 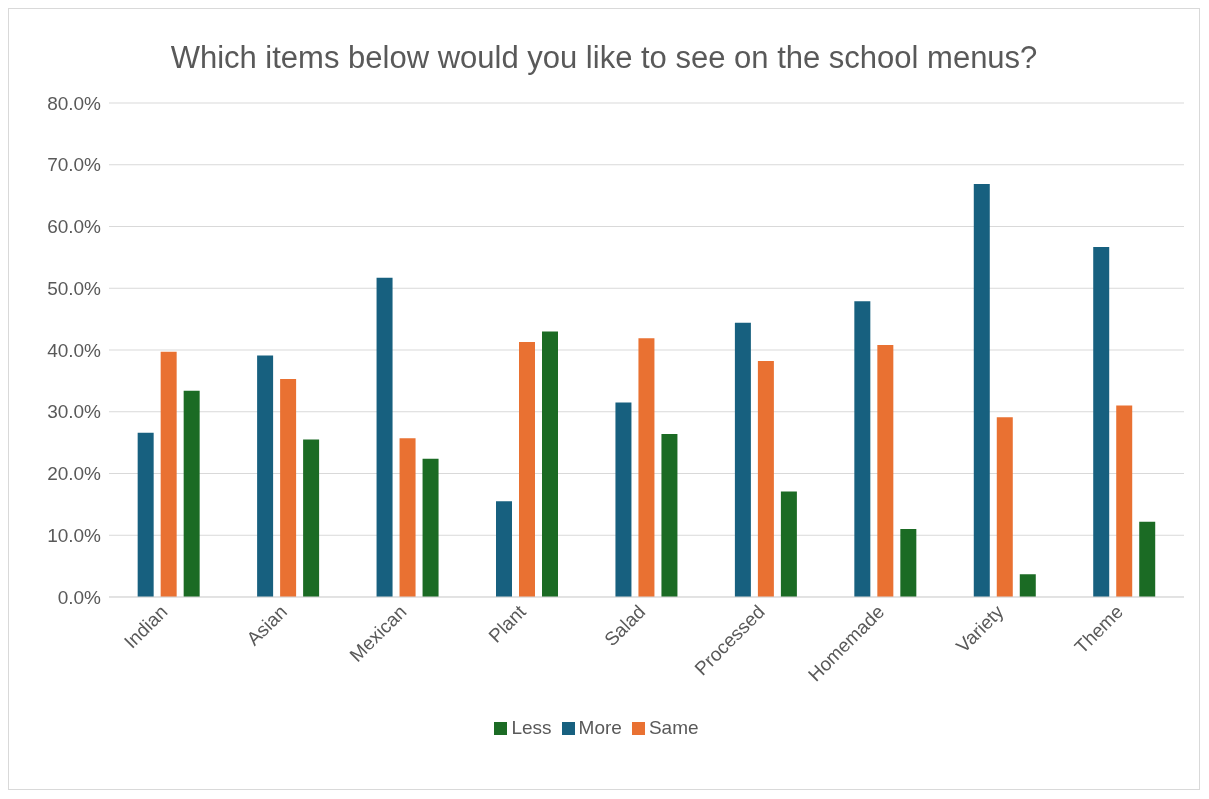 I want to click on y-tick-label: 0.0%, so click(x=79, y=597).